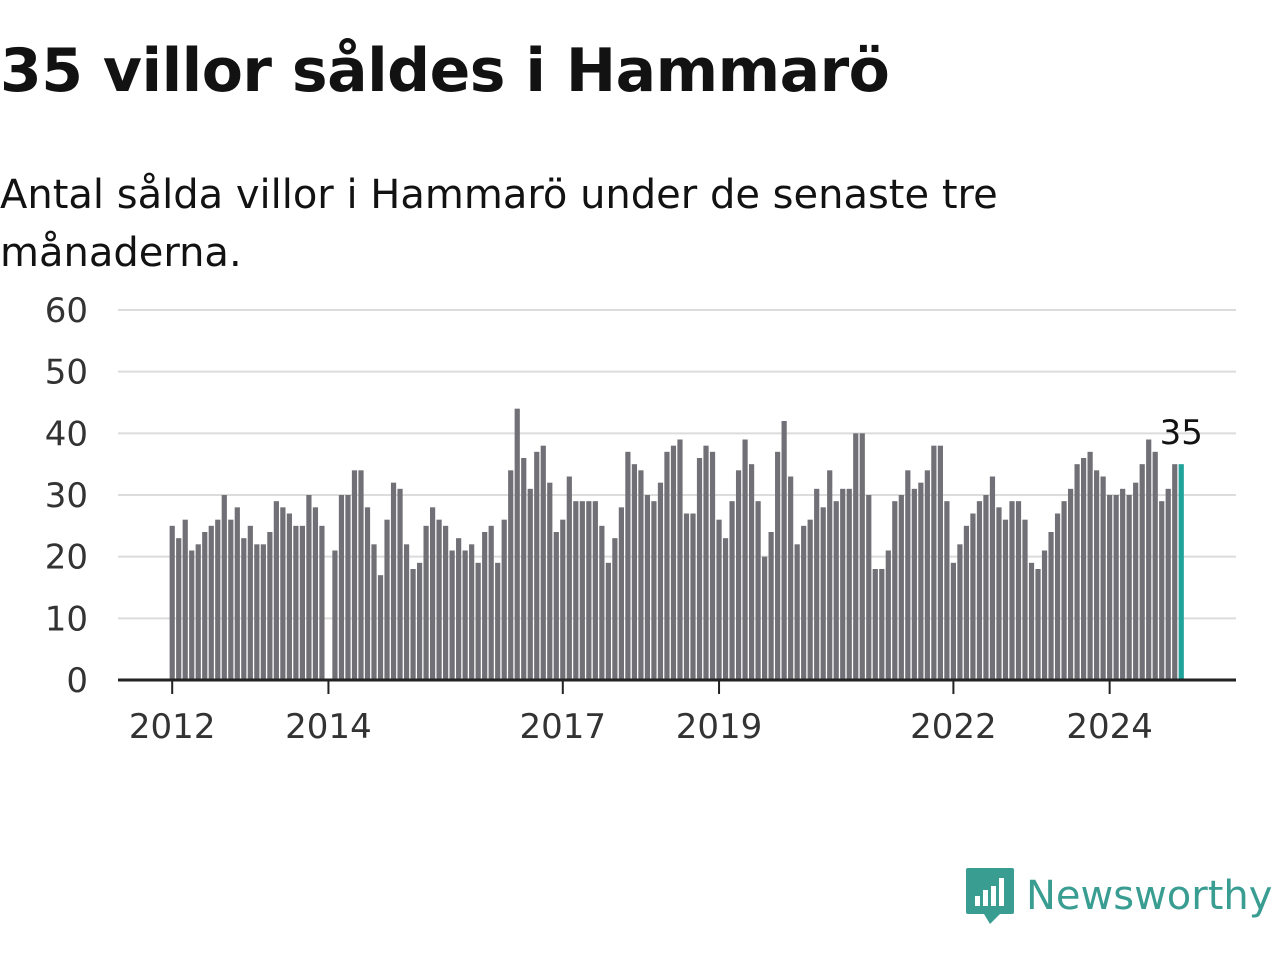 The image size is (1280, 960). Describe the element at coordinates (66, 496) in the screenshot. I see `y-tick-label: 30` at that location.